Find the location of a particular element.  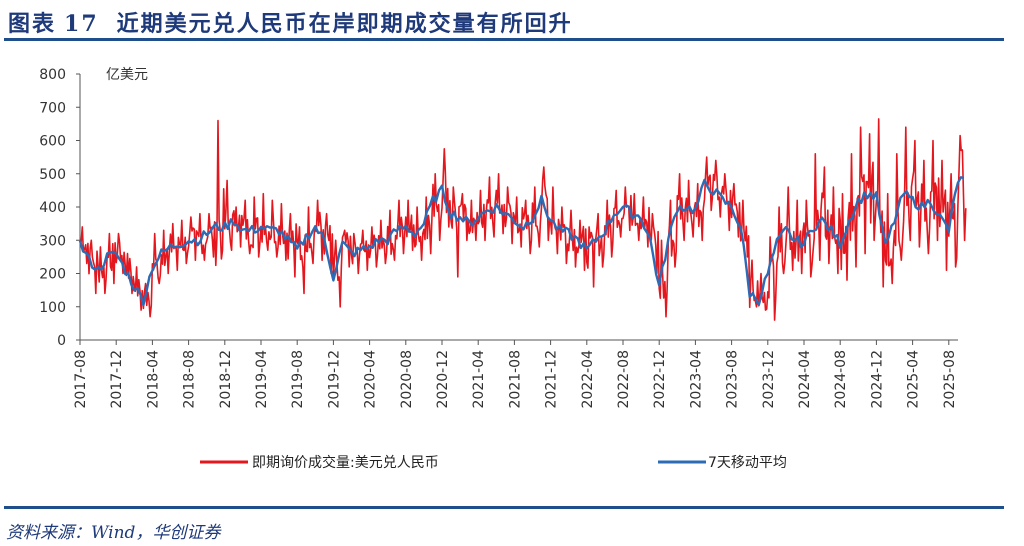

figure-number: 17 is located at coordinates (81, 24).